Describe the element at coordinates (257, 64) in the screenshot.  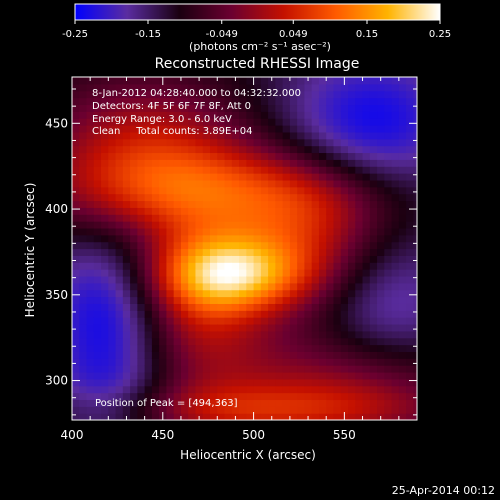
I see `chart-title: Reconstructed RHESSI Image` at that location.